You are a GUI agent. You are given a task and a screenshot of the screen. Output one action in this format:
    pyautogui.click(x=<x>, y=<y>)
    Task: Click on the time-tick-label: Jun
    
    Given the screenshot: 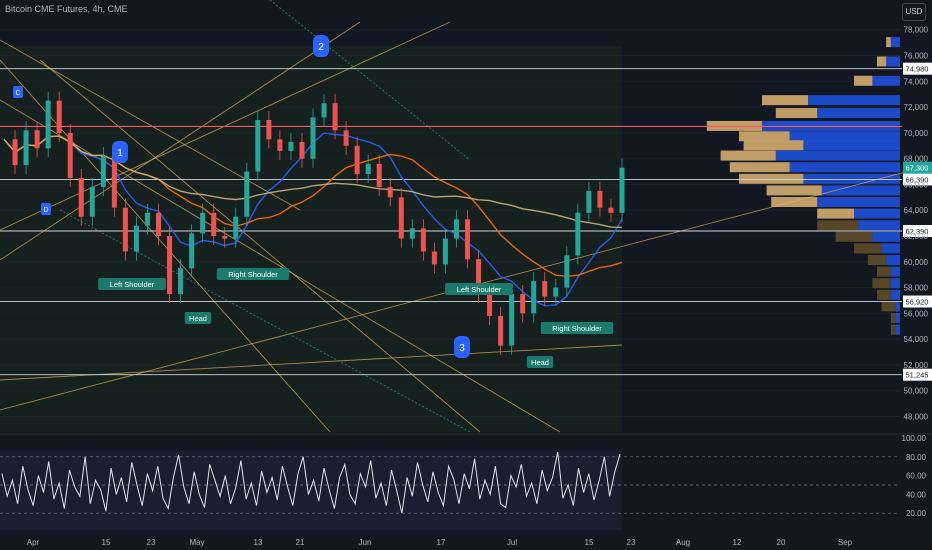 What is the action you would take?
    pyautogui.click(x=365, y=542)
    